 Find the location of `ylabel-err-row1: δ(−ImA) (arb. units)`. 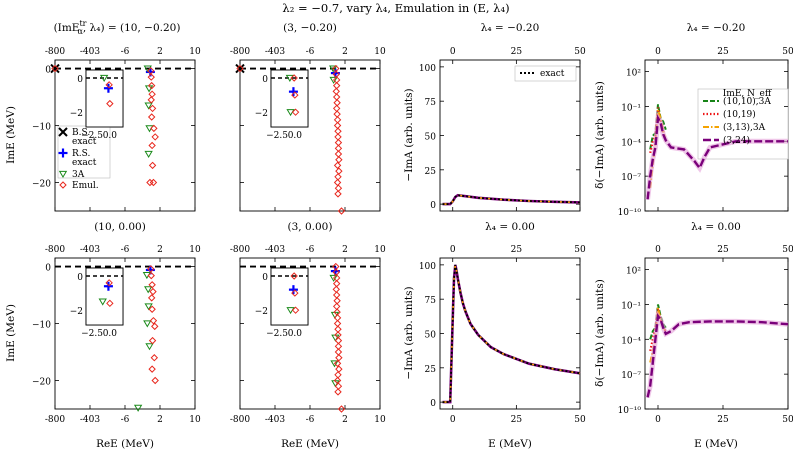

ylabel-err-row1: δ(−ImA) (arb. units) is located at coordinates (600, 135).